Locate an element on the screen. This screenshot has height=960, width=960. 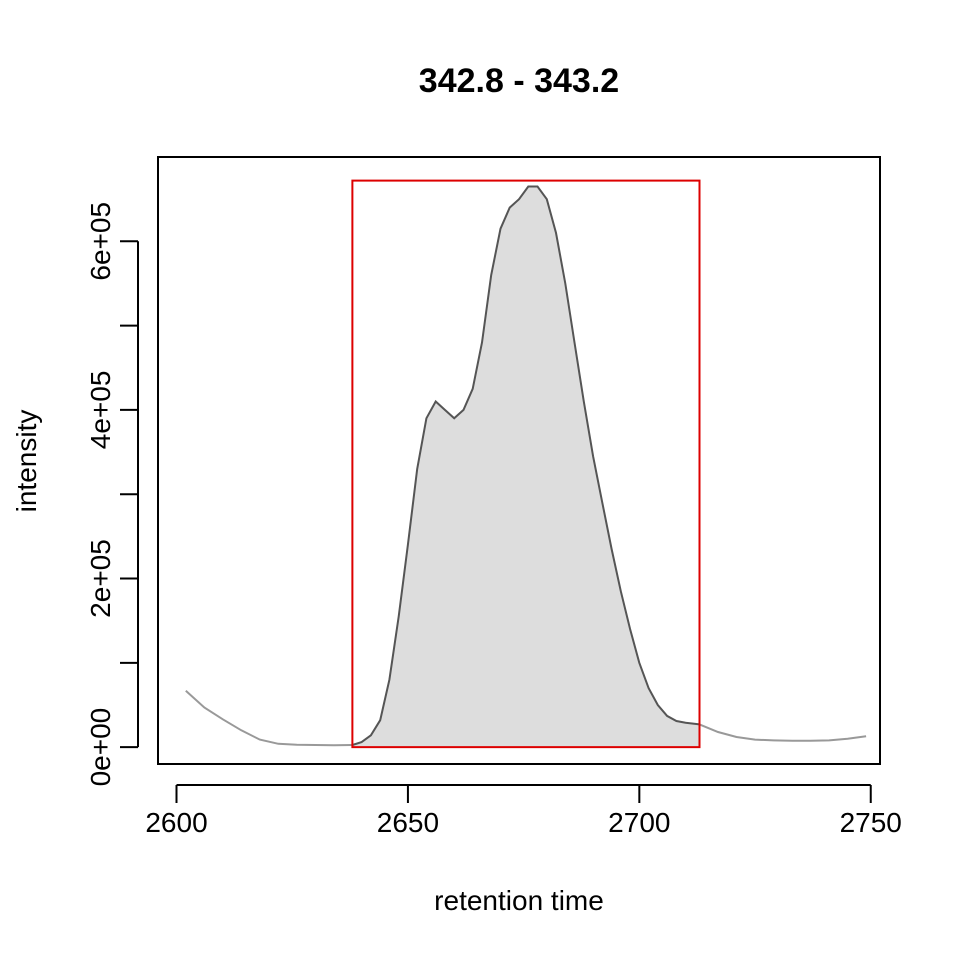
y-tick-label: 0e+00 is located at coordinates (100, 747).